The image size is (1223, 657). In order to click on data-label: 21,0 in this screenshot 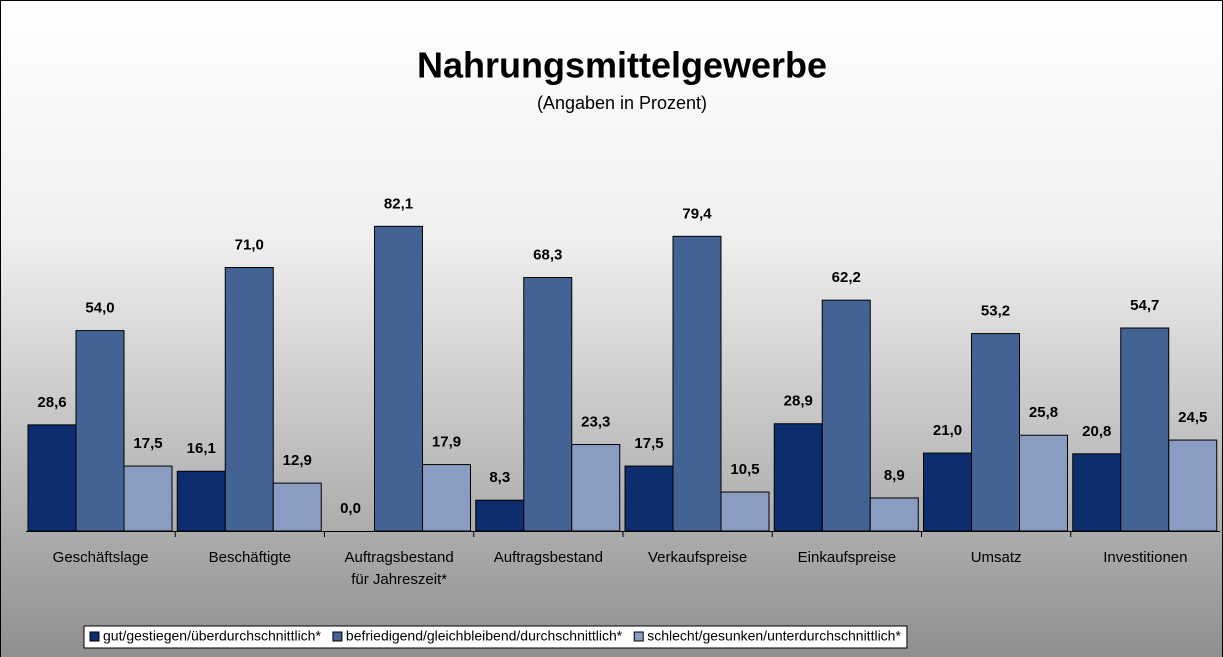, I will do `click(947, 430)`.